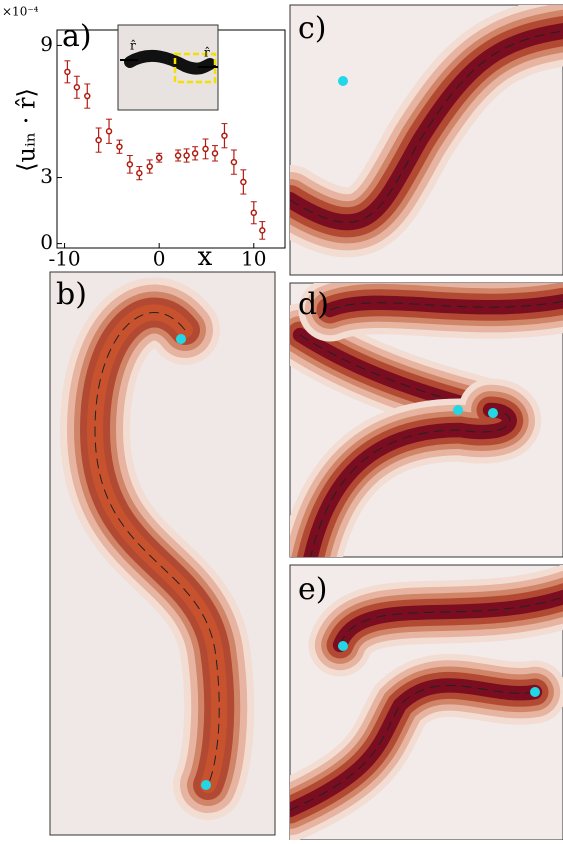 Image resolution: width=563 pixels, height=844 pixels. I want to click on contour-core, so click(442, 305).